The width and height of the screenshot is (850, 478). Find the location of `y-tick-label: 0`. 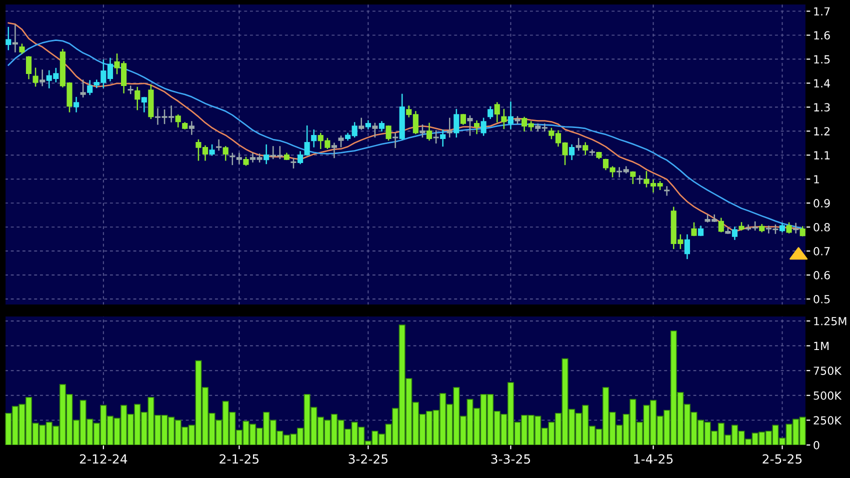

y-tick-label: 0 is located at coordinates (817, 445).